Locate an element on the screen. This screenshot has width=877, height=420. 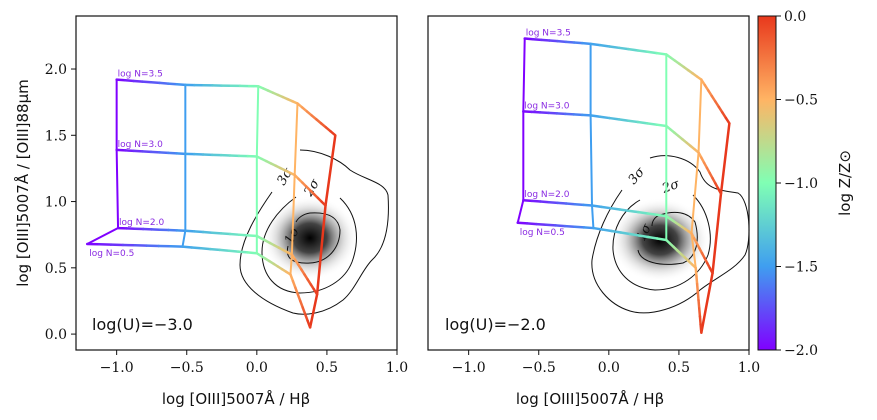
logU-annotation: log(U)=−2.0 is located at coordinates (495, 324).